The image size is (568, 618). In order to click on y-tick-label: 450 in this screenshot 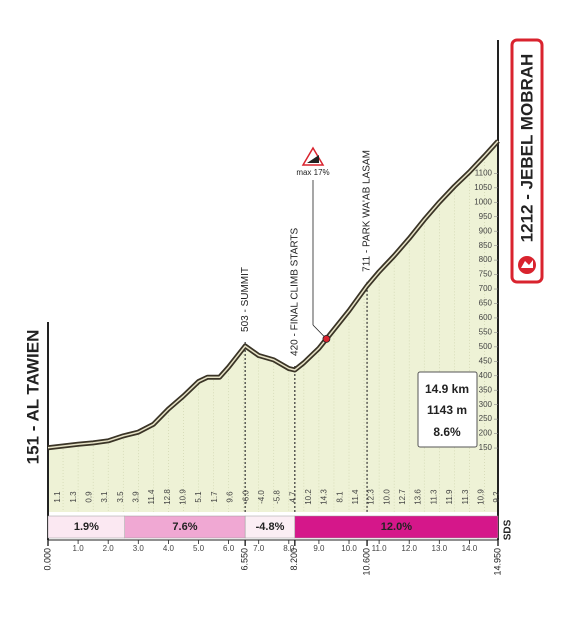, I will do `click(486, 360)`.